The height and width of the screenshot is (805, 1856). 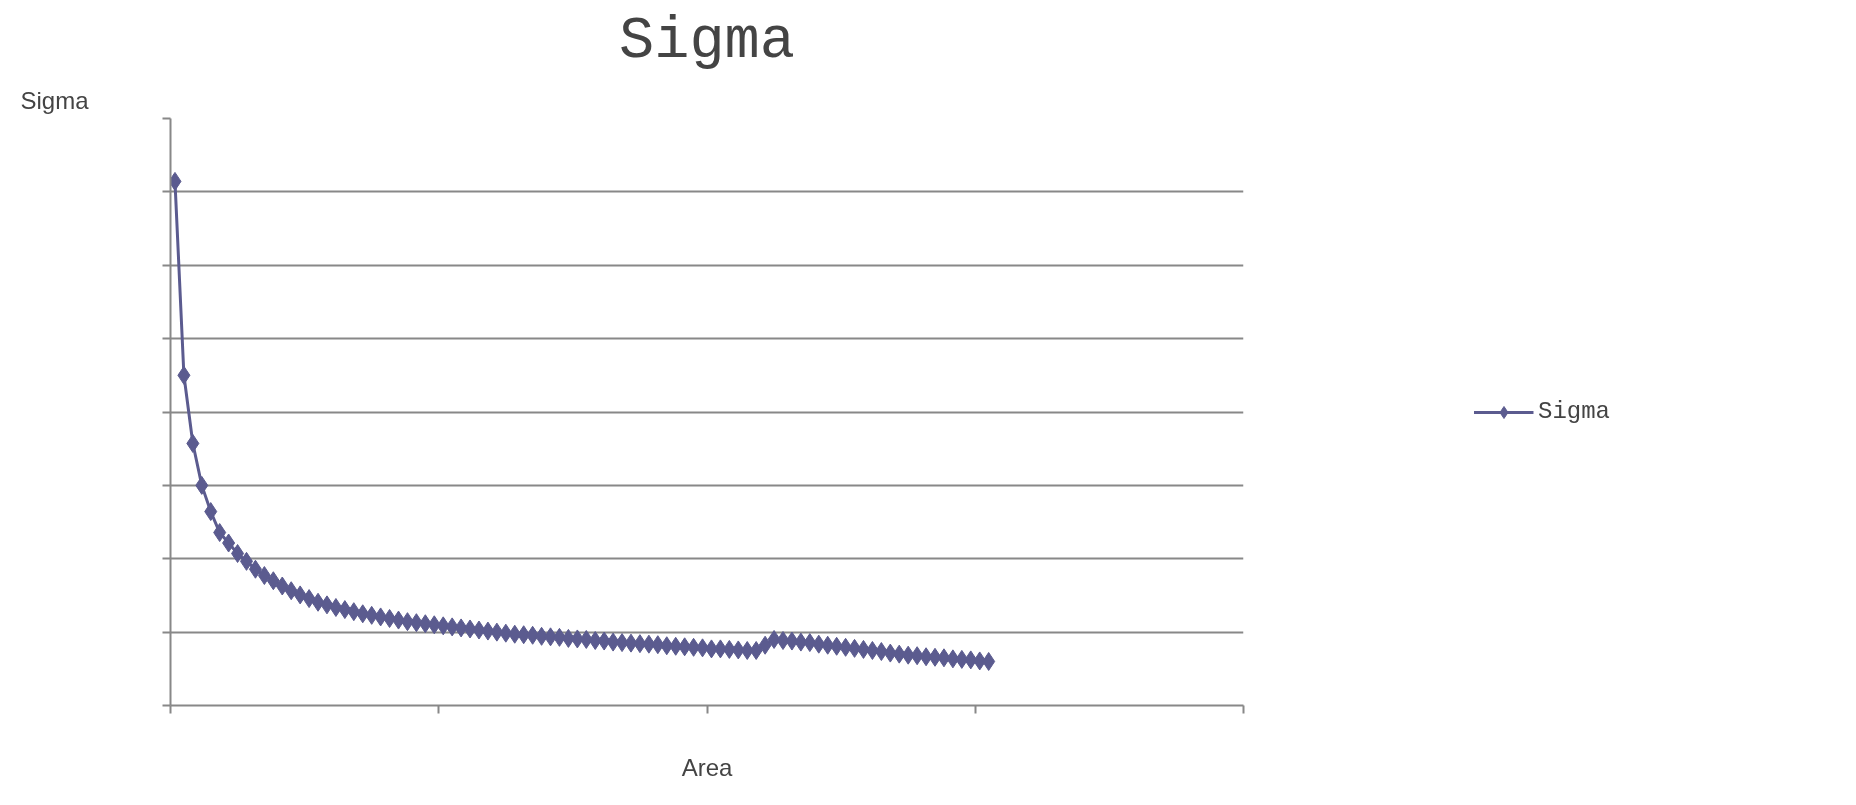 What do you see at coordinates (707, 41) in the screenshot?
I see `chart-title: Sigma` at bounding box center [707, 41].